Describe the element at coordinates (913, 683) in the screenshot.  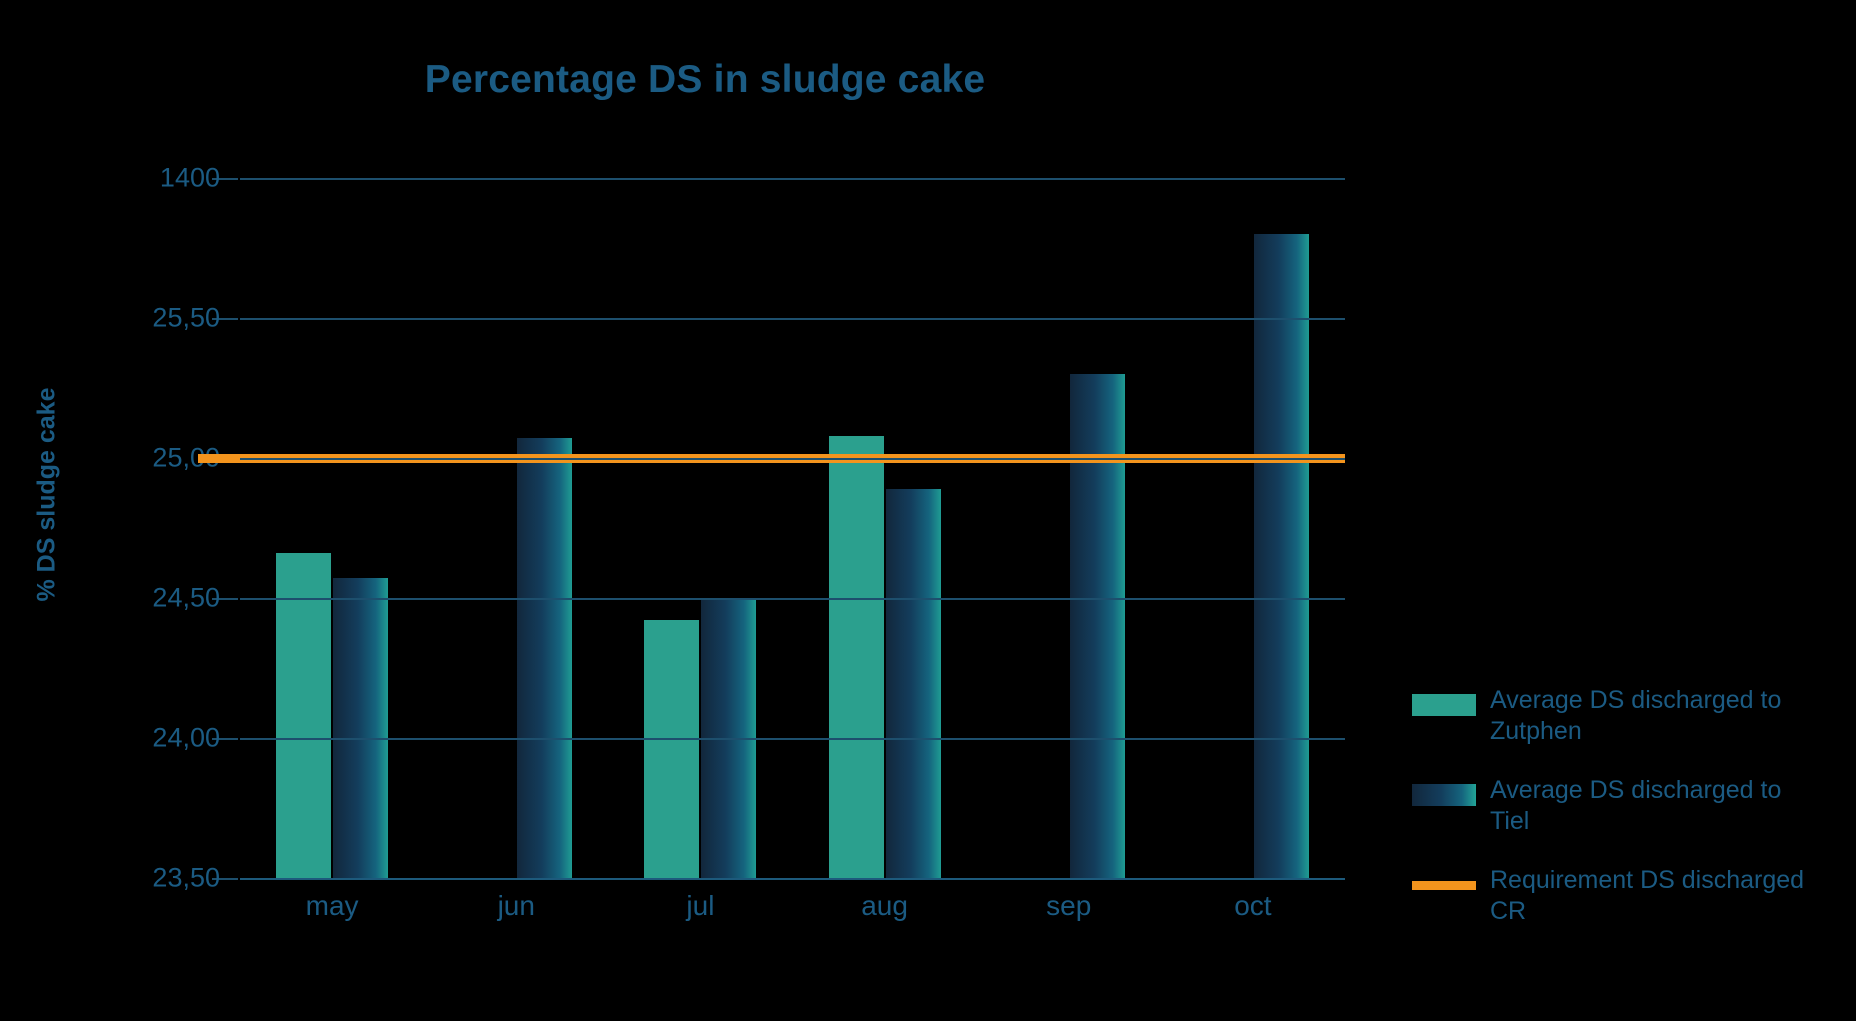
I see `bar-aug-tiel` at that location.